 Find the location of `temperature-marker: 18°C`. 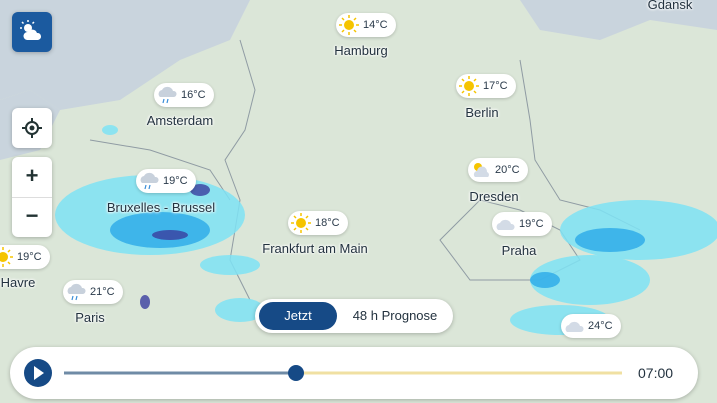

temperature-marker: 18°C is located at coordinates (318, 223).